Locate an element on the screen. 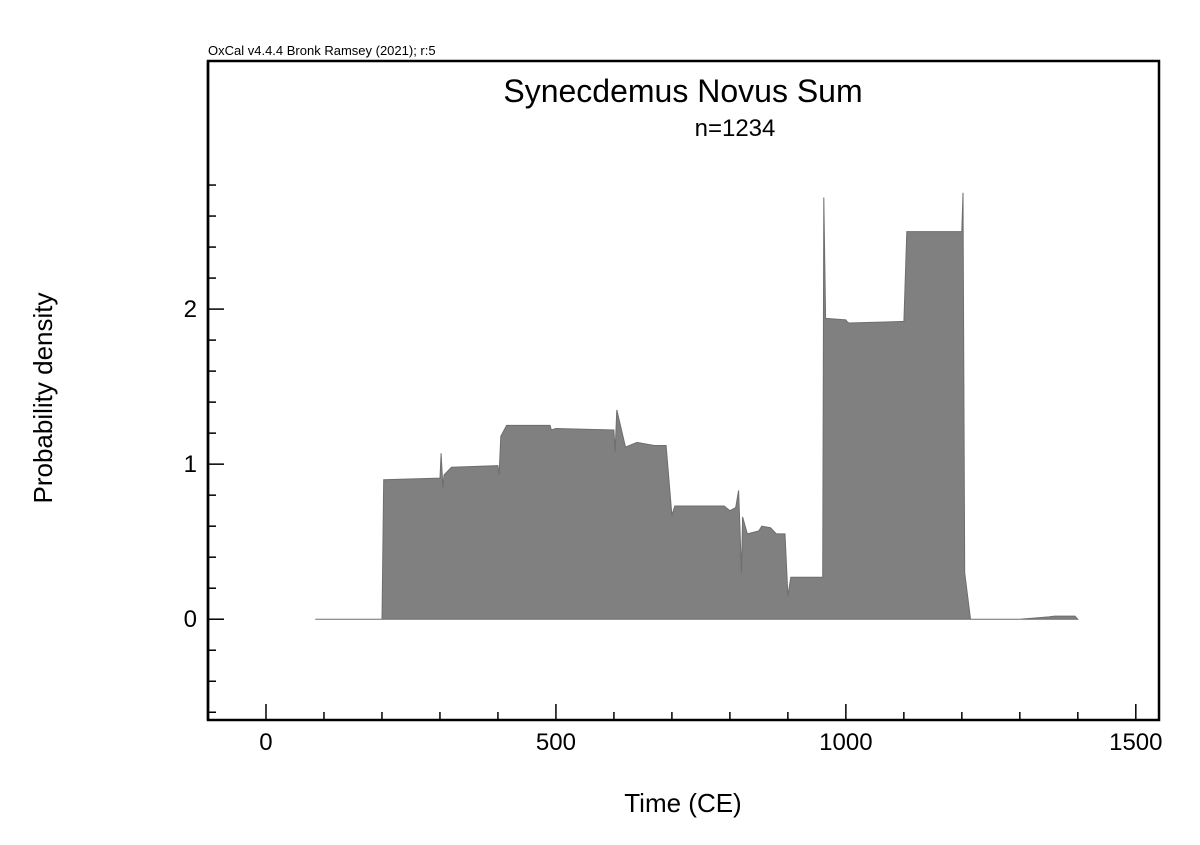 This screenshot has width=1200, height=845. y-tick-label: 0 is located at coordinates (190, 619).